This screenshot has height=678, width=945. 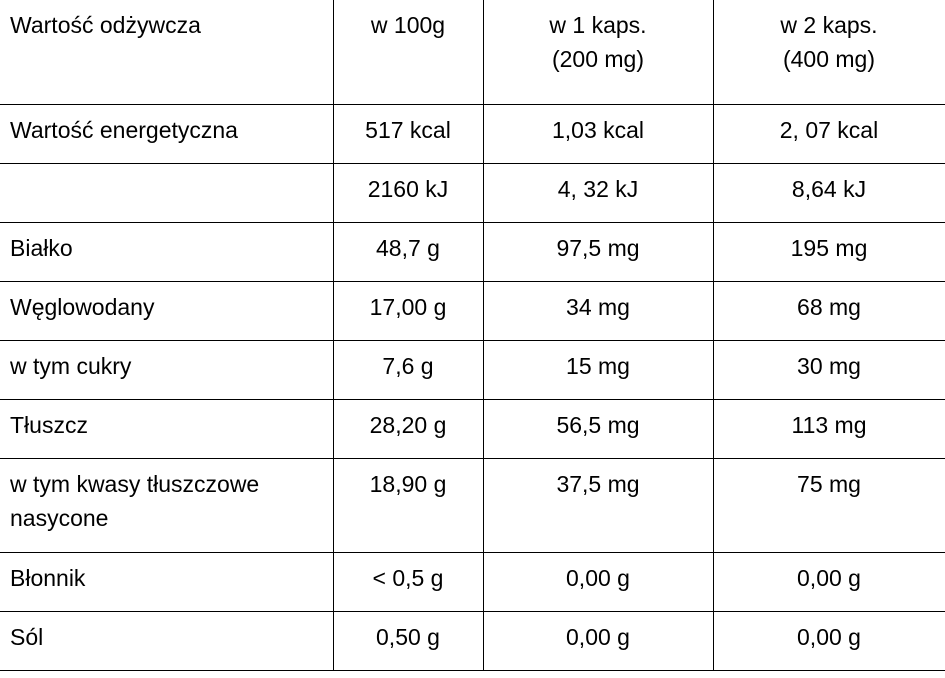 I want to click on nutrient-name-cell, so click(x=167, y=192).